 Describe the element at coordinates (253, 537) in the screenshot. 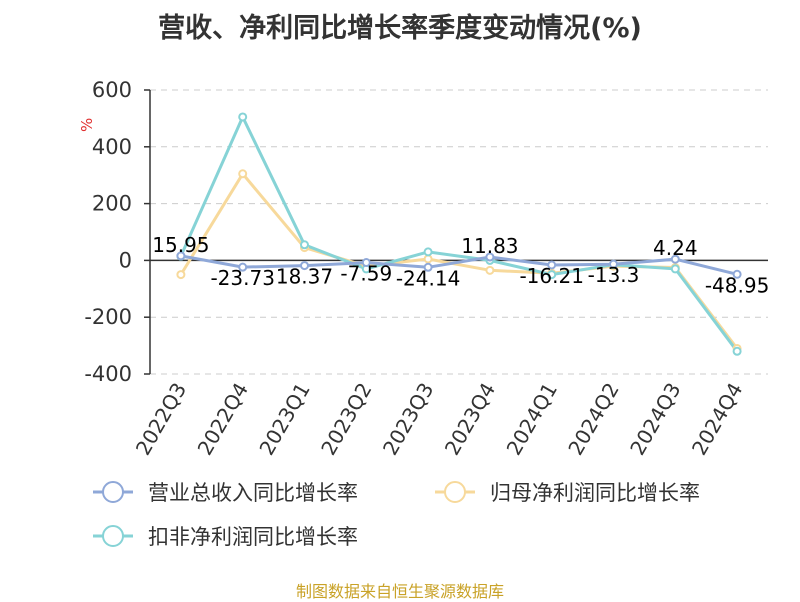

I see `legend-label: 扣非净利润同比增长率` at that location.